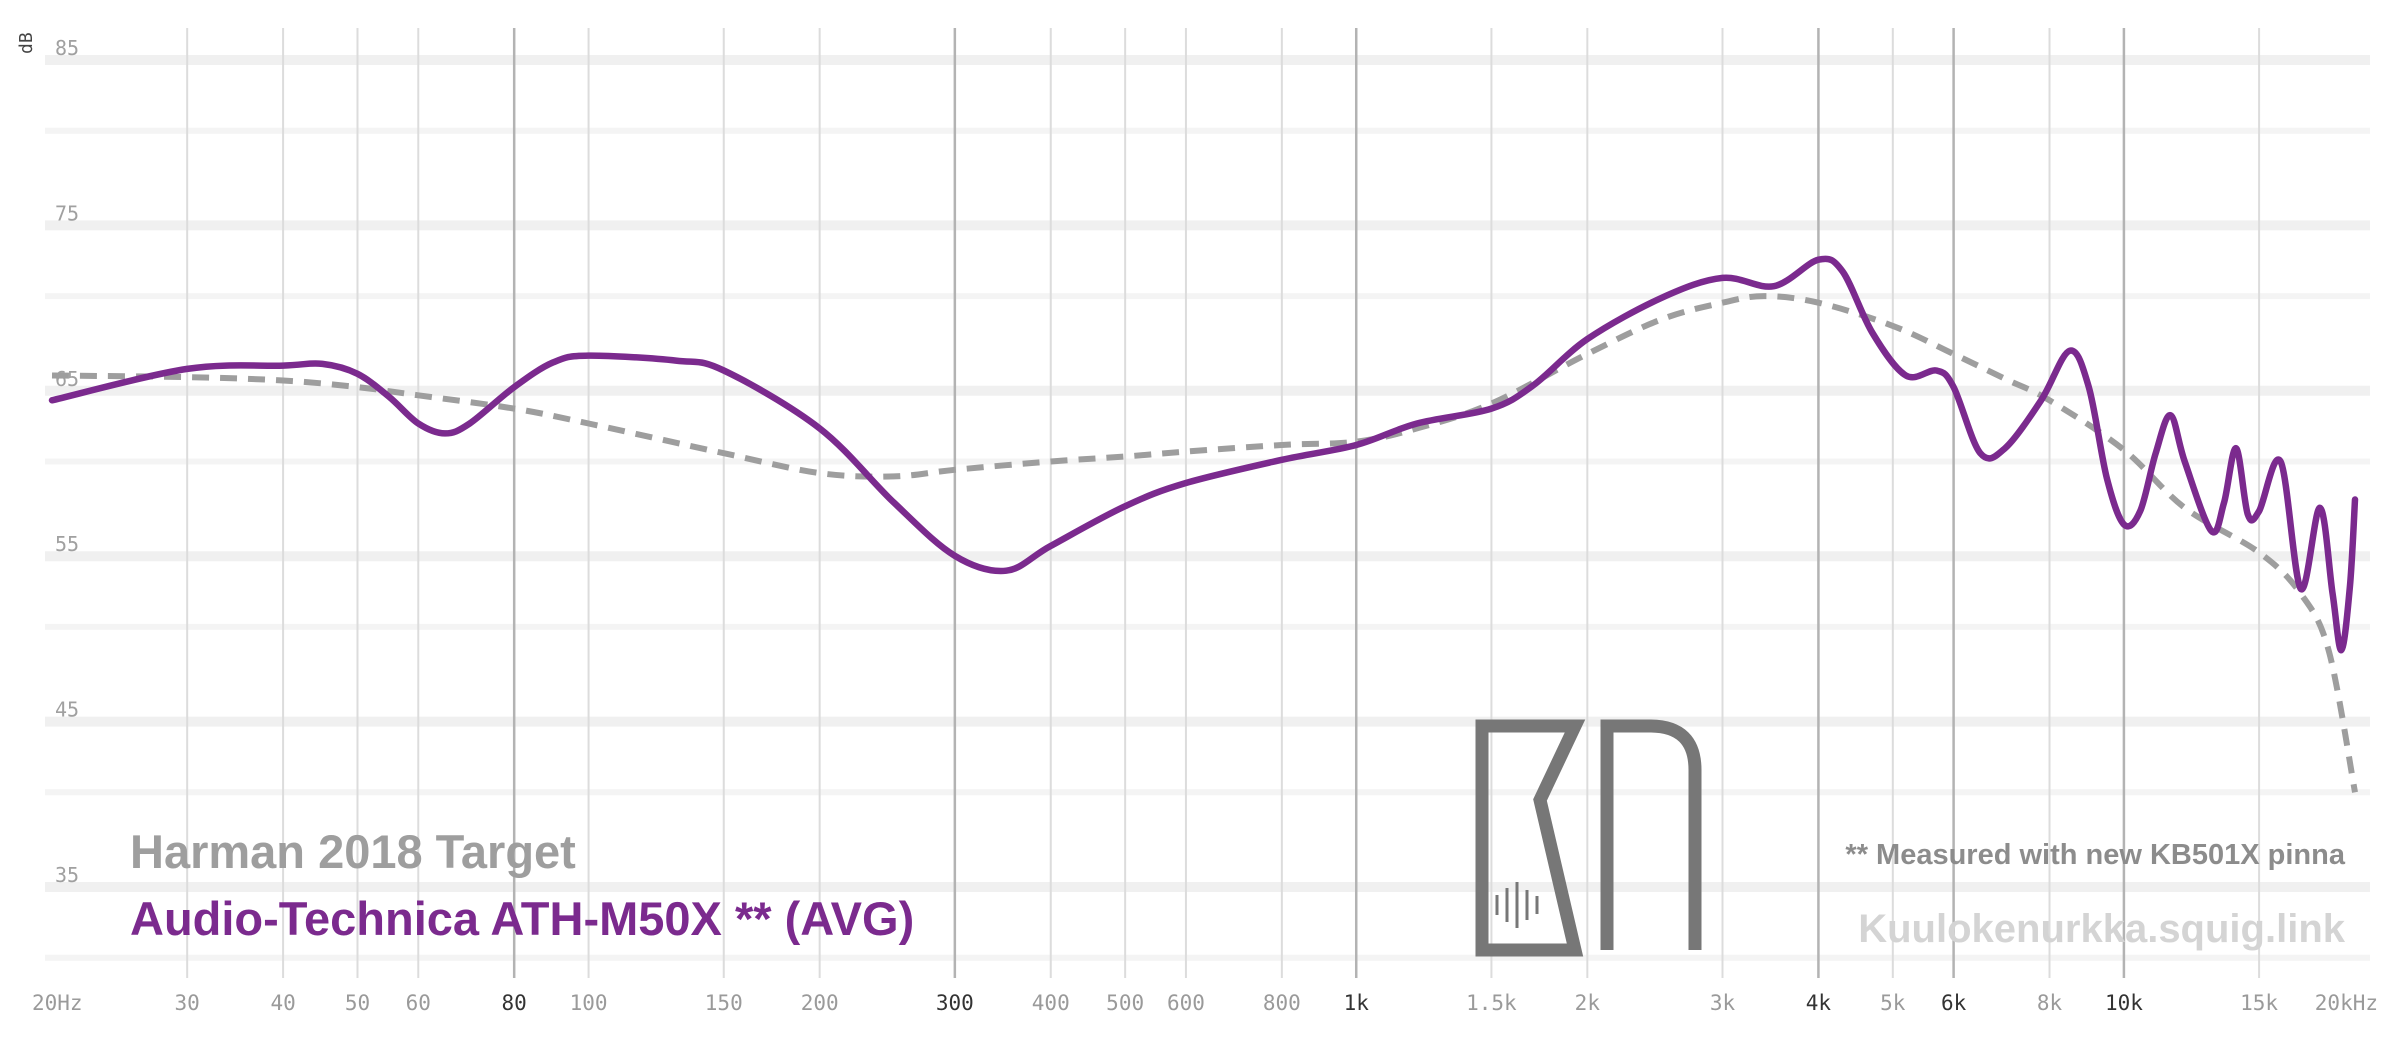 This screenshot has height=1038, width=2400. Describe the element at coordinates (418, 1003) in the screenshot. I see `x-tick-label: 60` at that location.